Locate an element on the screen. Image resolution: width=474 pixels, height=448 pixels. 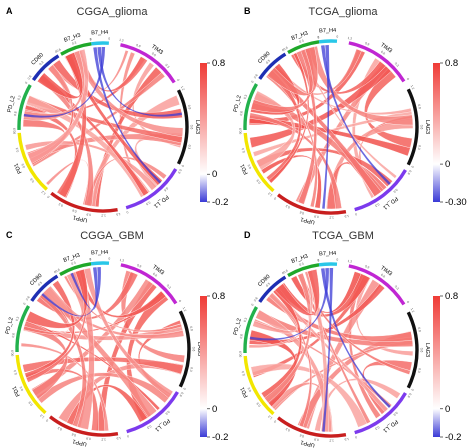
chord-negative-B7_H4-B7_H3 is located at coordinates (84, 288).